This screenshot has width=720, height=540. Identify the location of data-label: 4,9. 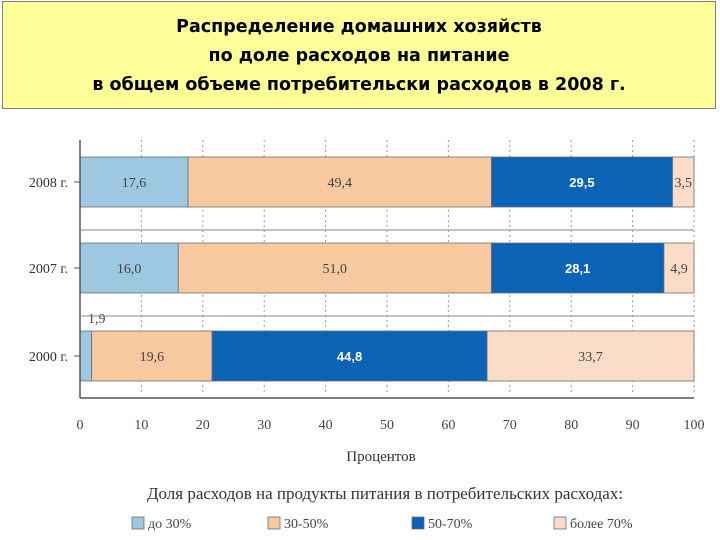
(679, 269).